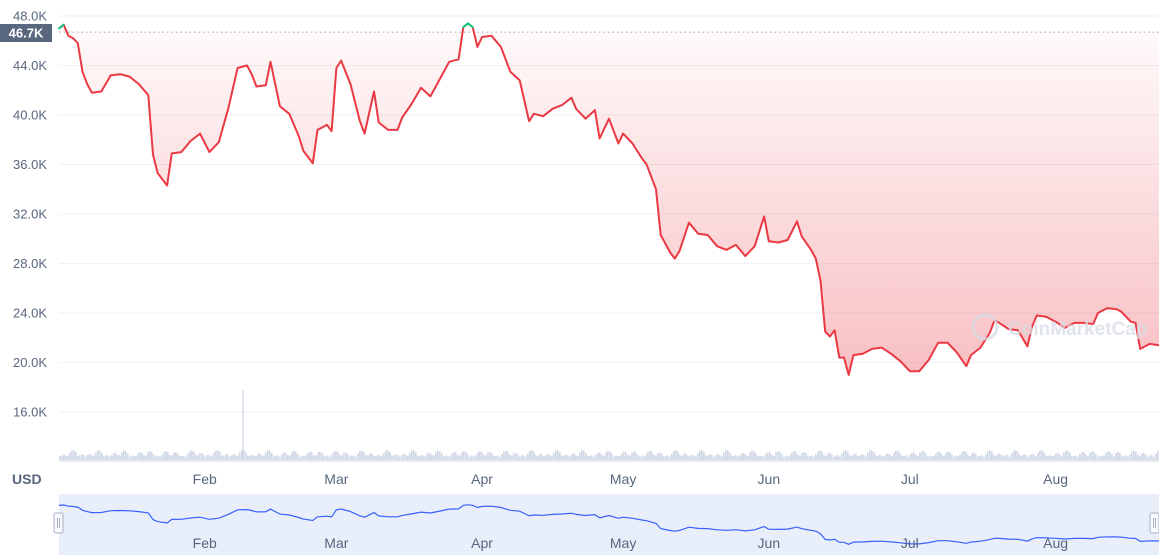 This screenshot has height=560, width=1159. What do you see at coordinates (26, 33) in the screenshot?
I see `current-price-badge: 46.7K` at bounding box center [26, 33].